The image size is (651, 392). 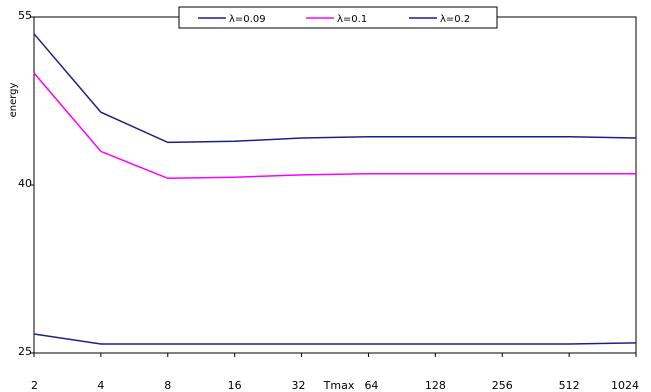 I want to click on y-tick-label: 55, so click(x=25, y=15).